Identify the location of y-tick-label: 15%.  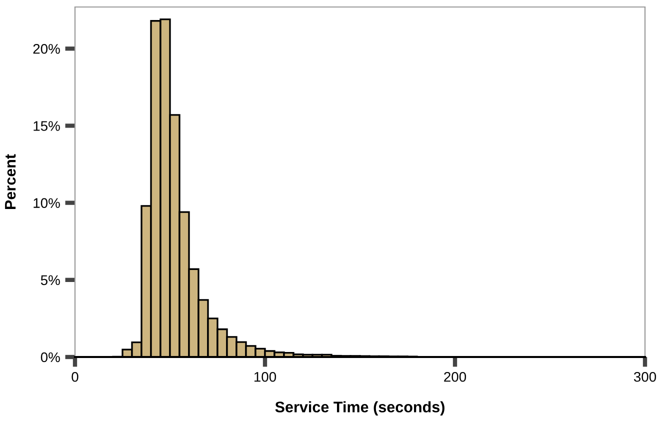
(47, 126).